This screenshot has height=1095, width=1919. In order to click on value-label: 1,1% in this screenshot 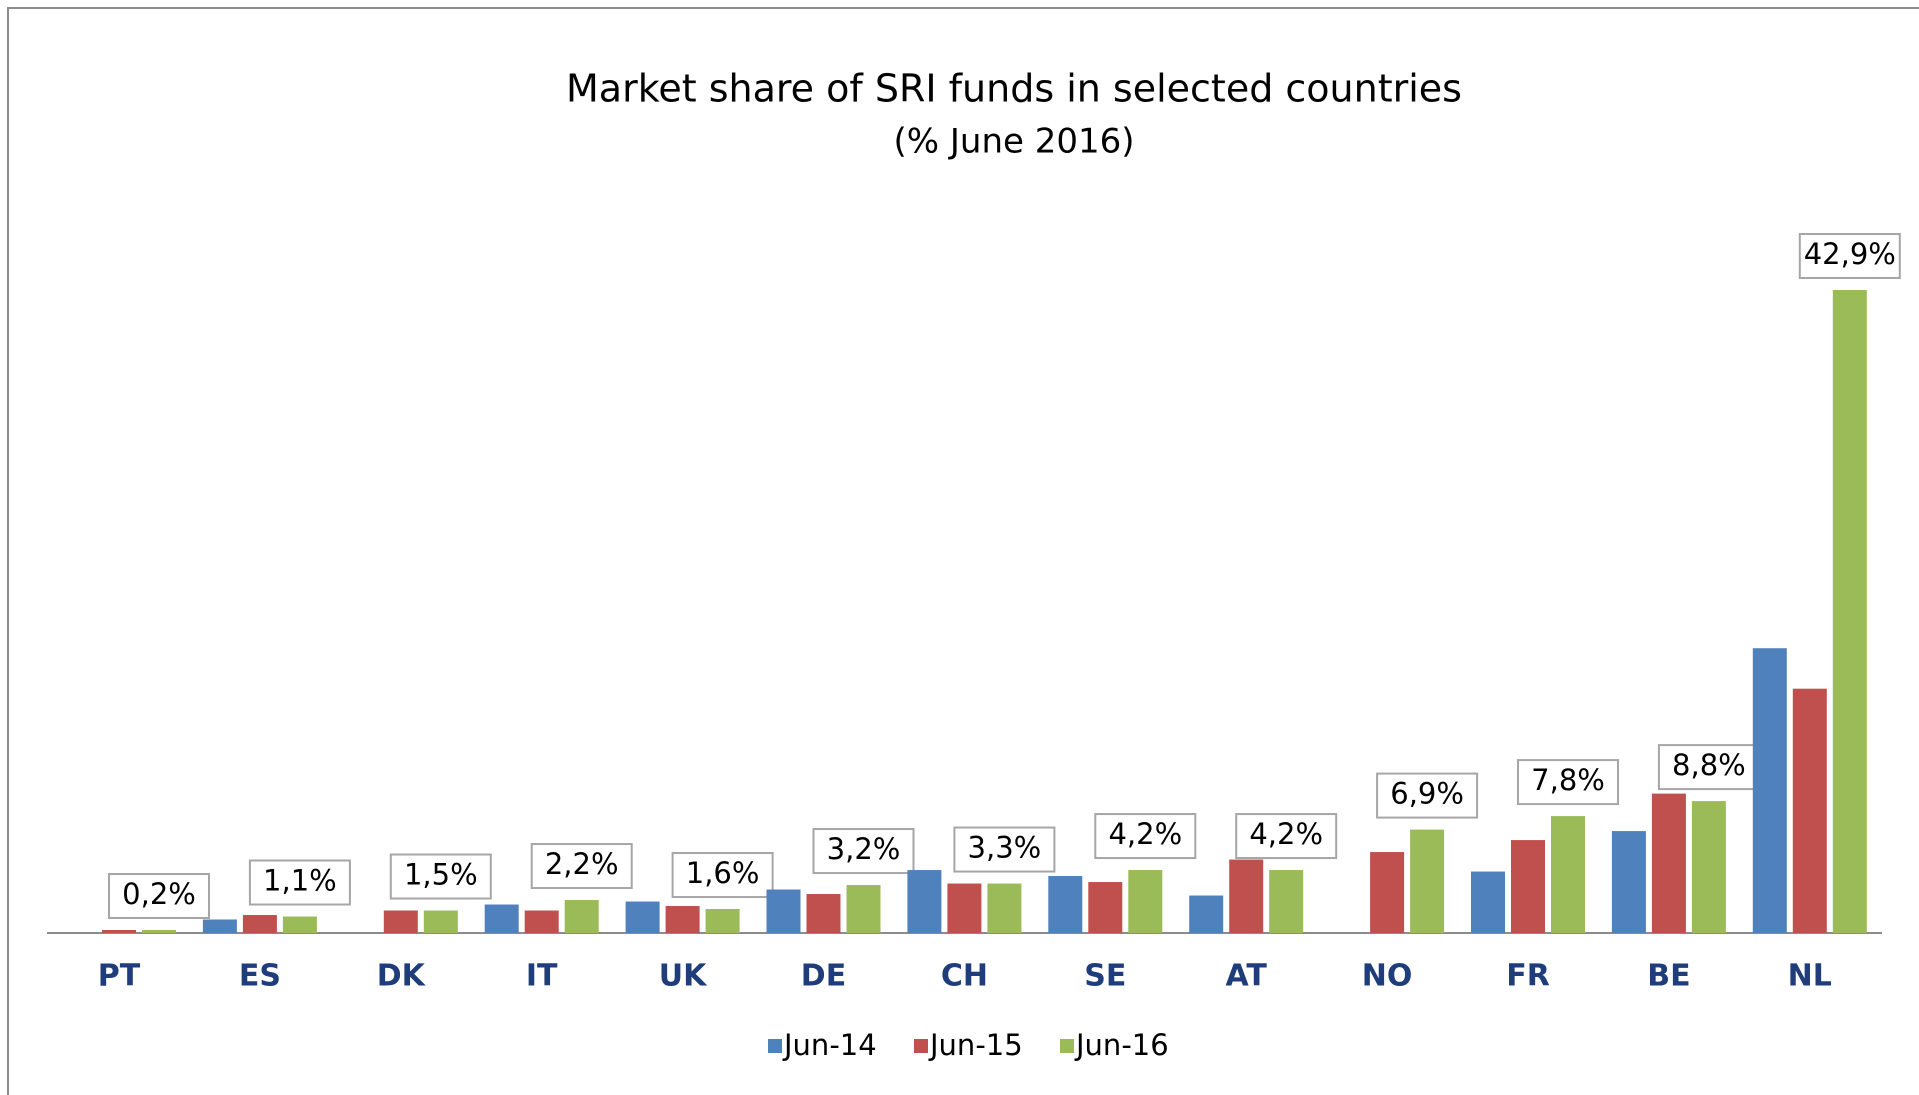, I will do `click(300, 881)`.